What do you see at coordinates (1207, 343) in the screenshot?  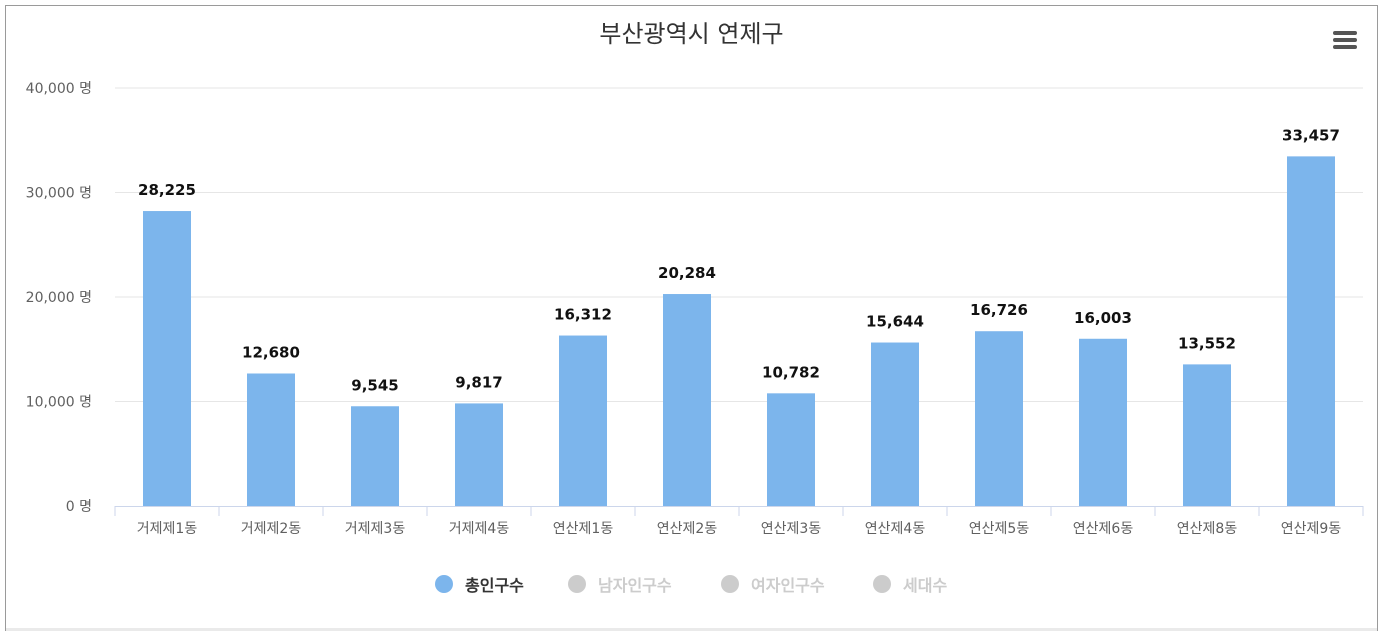 I see `data-label: 13,552` at bounding box center [1207, 343].